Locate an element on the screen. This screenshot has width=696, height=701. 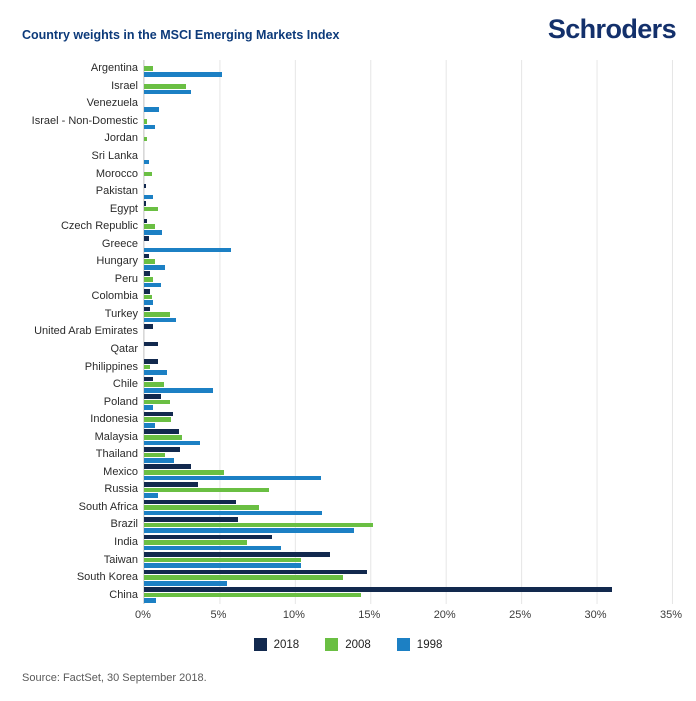
legend: 2018 2008 1998 is located at coordinates (348, 644).